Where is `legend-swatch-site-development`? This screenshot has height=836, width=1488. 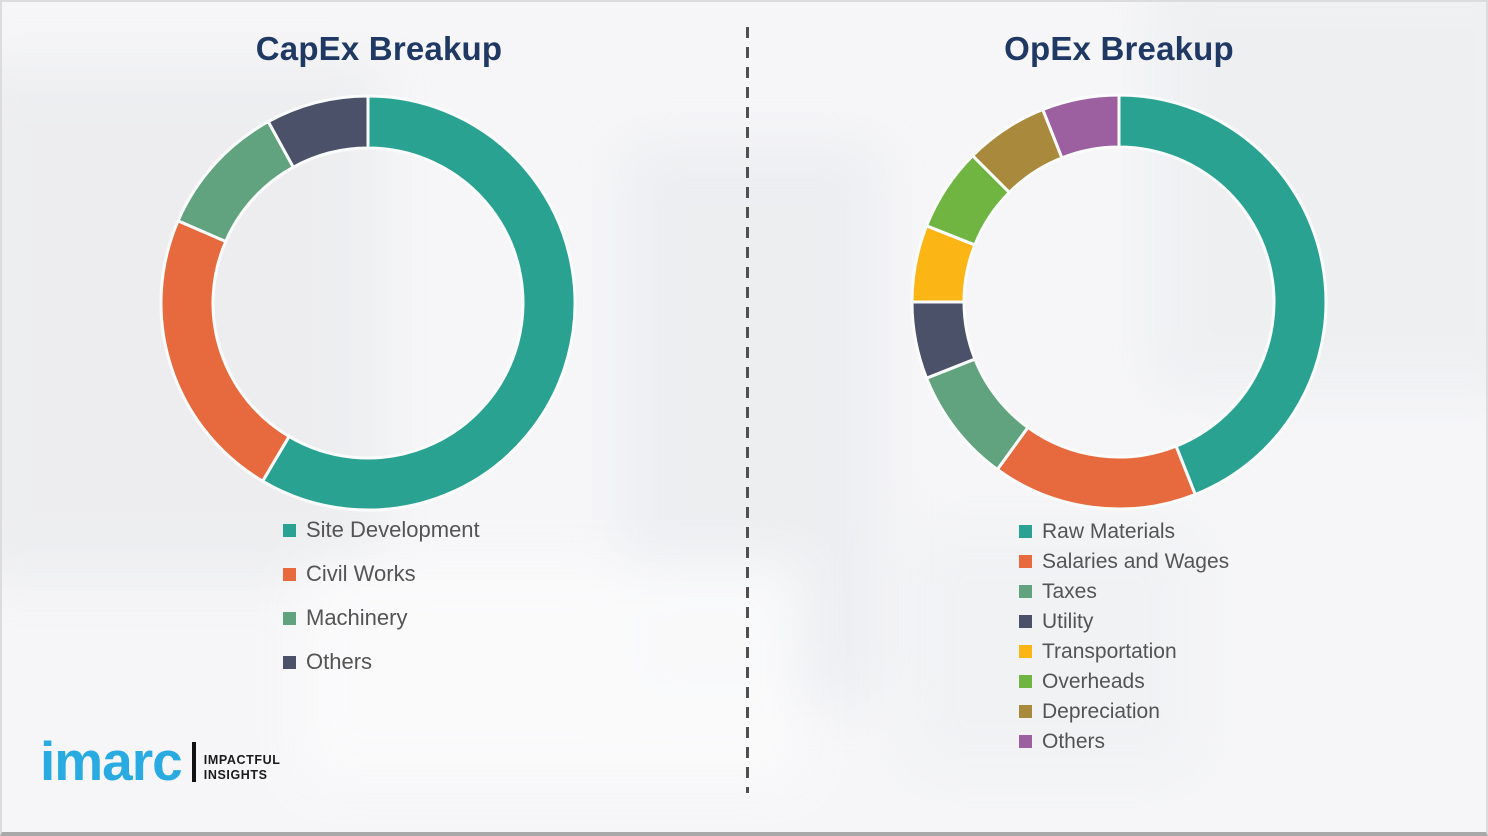
legend-swatch-site-development is located at coordinates (289, 530).